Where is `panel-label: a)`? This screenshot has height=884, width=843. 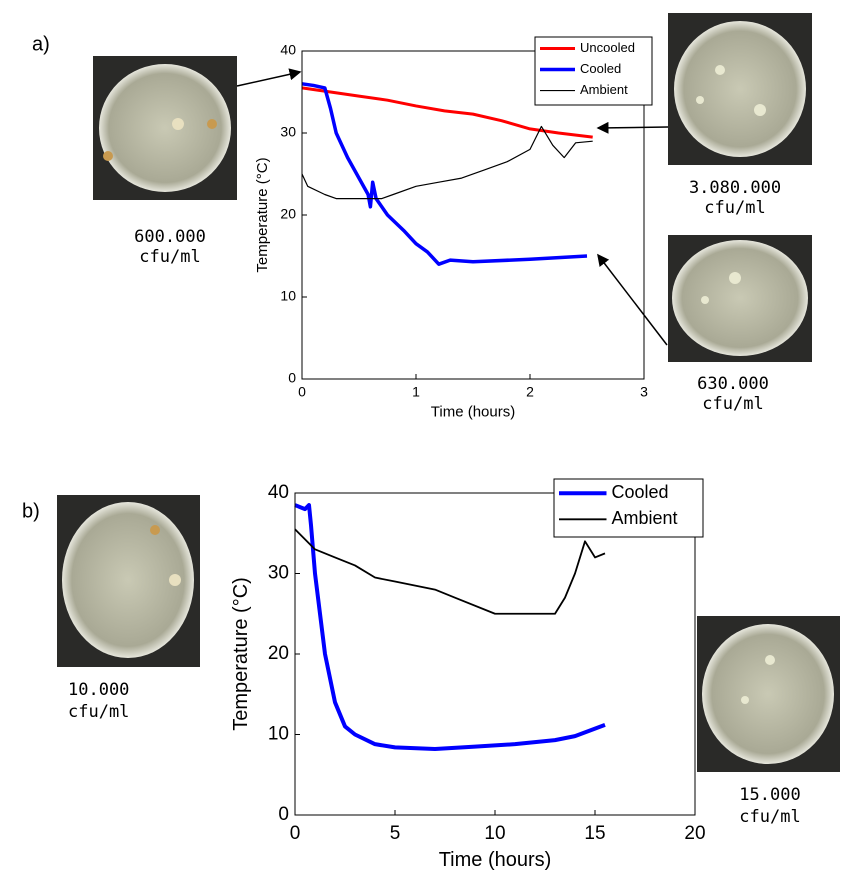
panel-label: a) is located at coordinates (41, 44).